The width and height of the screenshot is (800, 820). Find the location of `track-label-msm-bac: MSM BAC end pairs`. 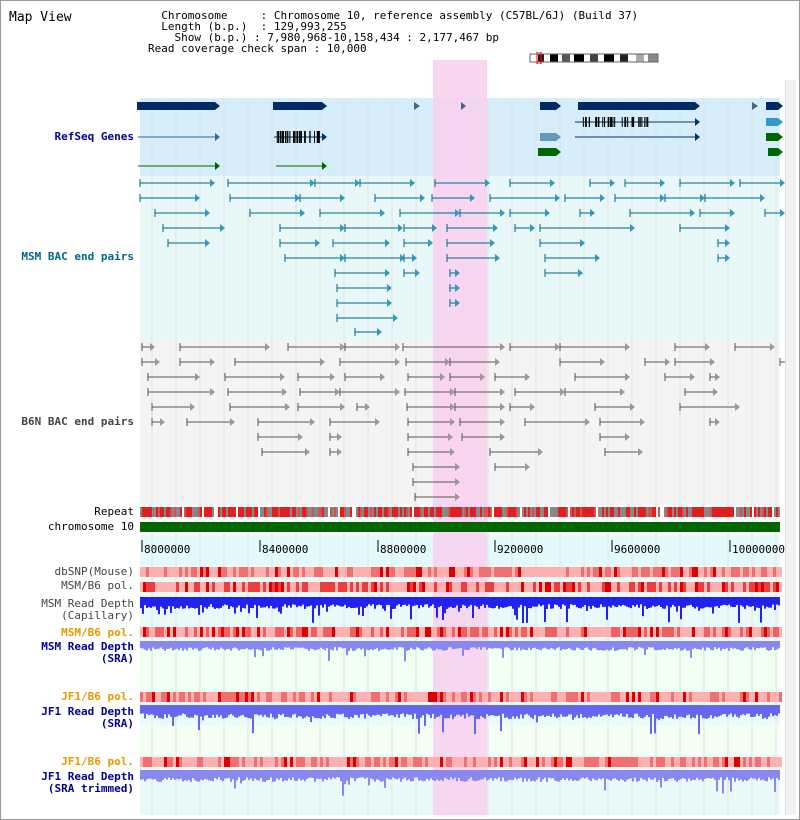

track-label-msm-bac: MSM BAC end pairs is located at coordinates (77, 256).